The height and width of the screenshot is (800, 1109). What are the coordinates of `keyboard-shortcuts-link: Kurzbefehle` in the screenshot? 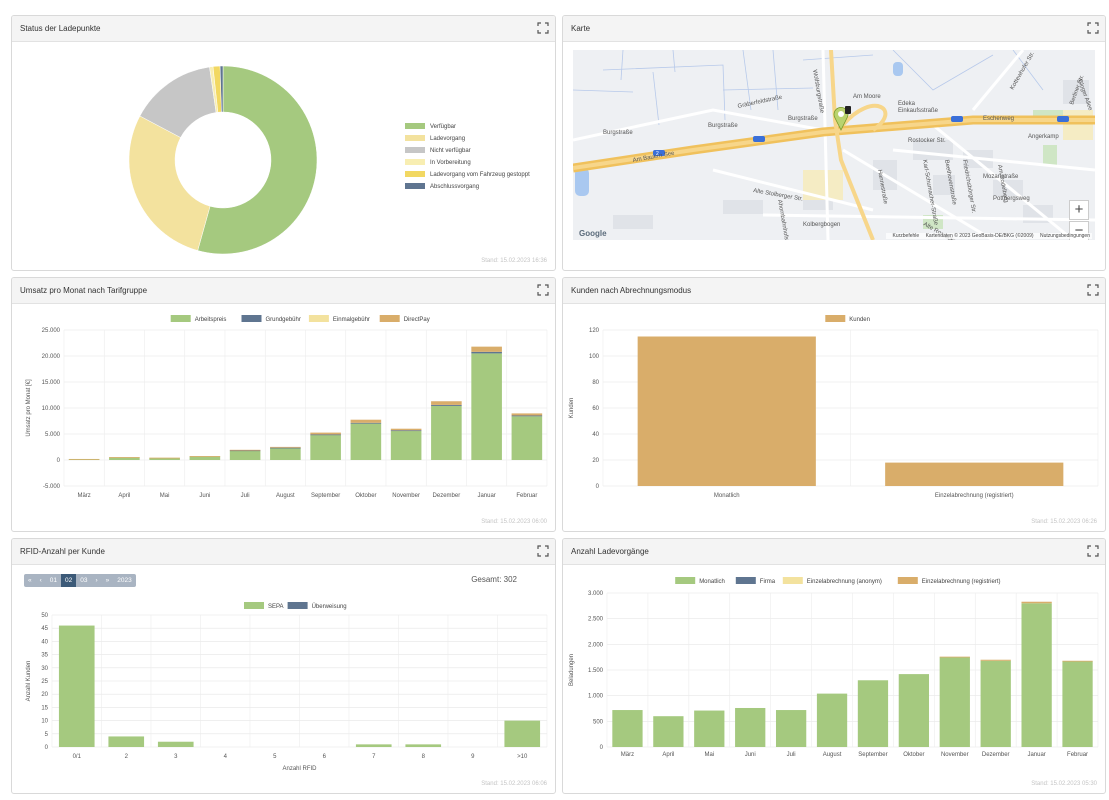 It's located at (906, 236).